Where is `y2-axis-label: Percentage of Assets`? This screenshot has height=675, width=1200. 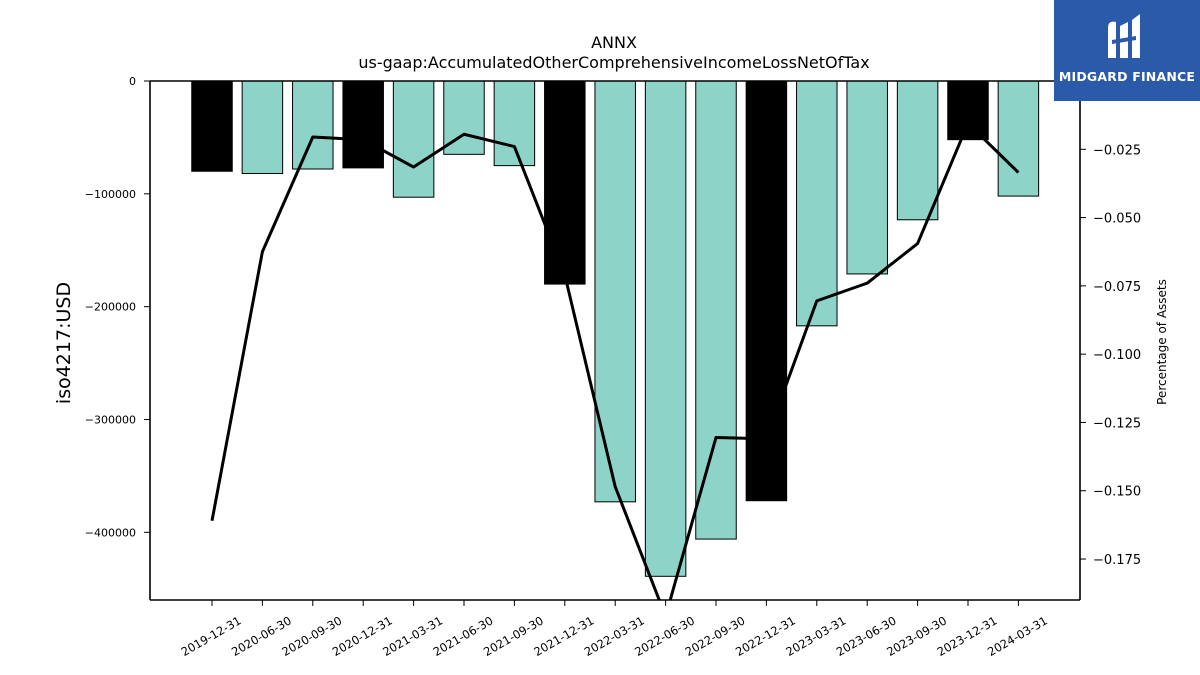
y2-axis-label: Percentage of Assets is located at coordinates (1162, 342).